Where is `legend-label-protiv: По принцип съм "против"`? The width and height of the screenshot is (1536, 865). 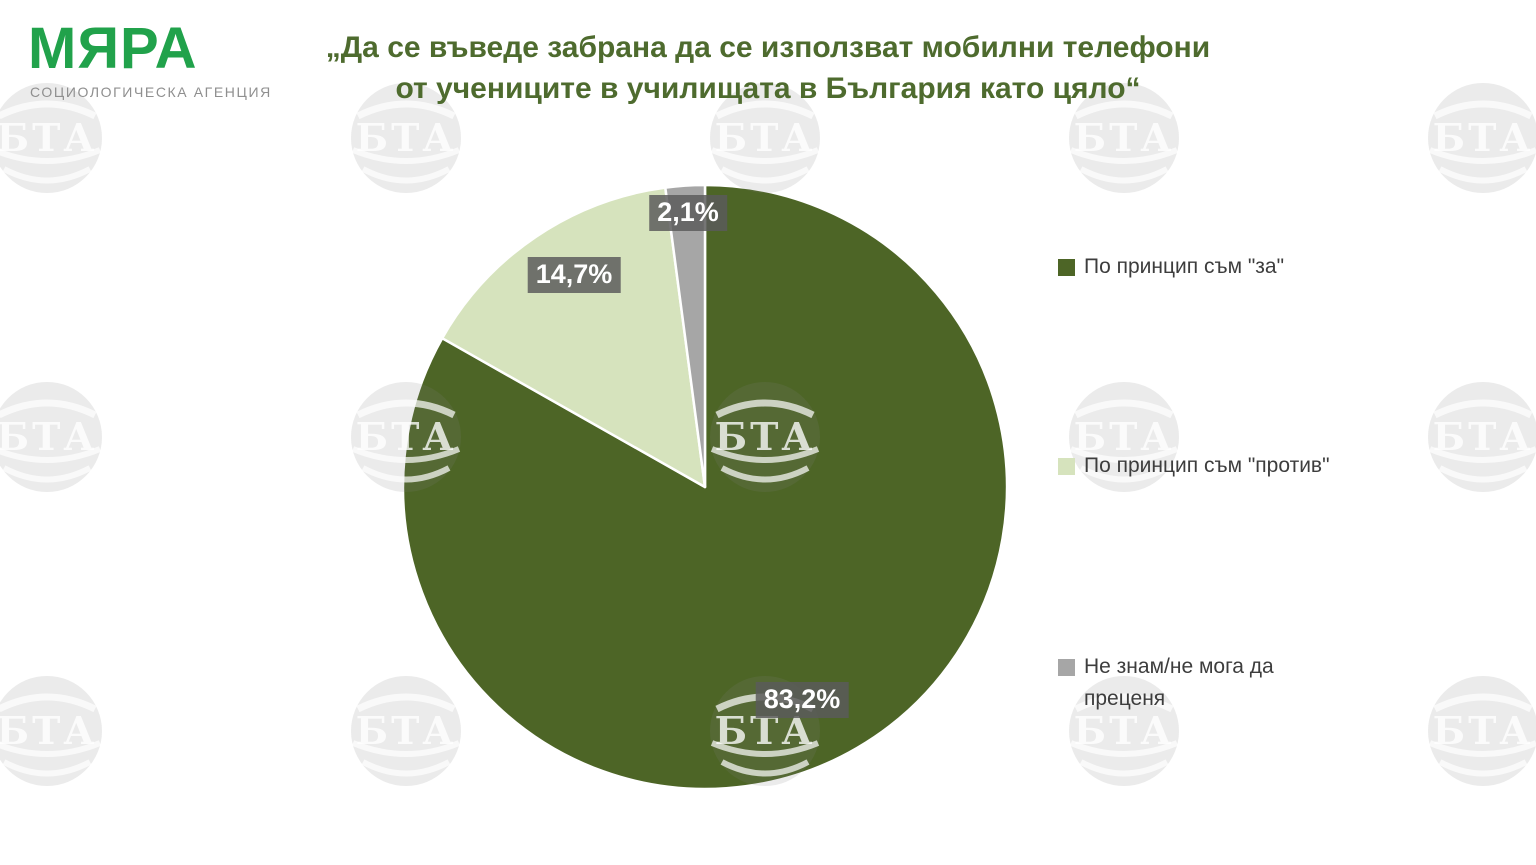
legend-label-protiv: По принцип съм "против" is located at coordinates (1207, 465).